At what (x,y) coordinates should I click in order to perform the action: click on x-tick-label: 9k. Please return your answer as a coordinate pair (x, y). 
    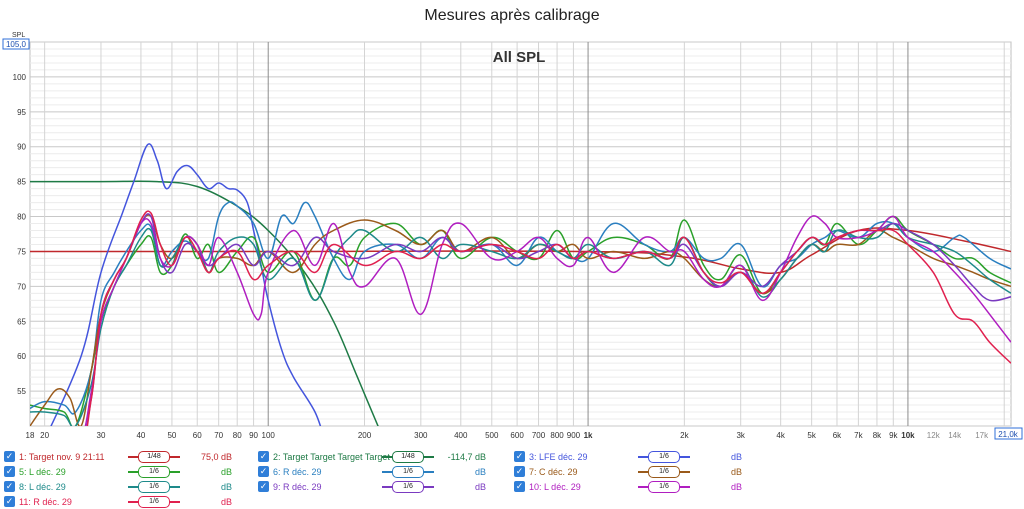
    Looking at the image, I should click on (893, 435).